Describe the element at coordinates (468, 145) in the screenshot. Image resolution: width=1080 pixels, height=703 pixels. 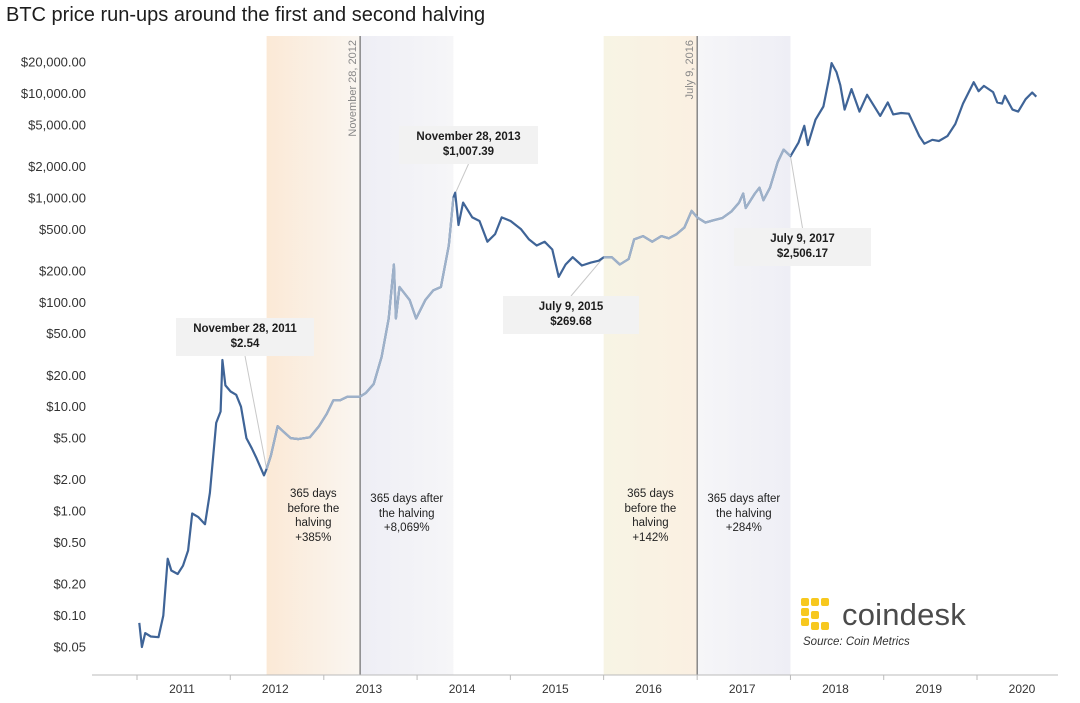
I see `callout-2: November 28, 2013 $1,007.39` at that location.